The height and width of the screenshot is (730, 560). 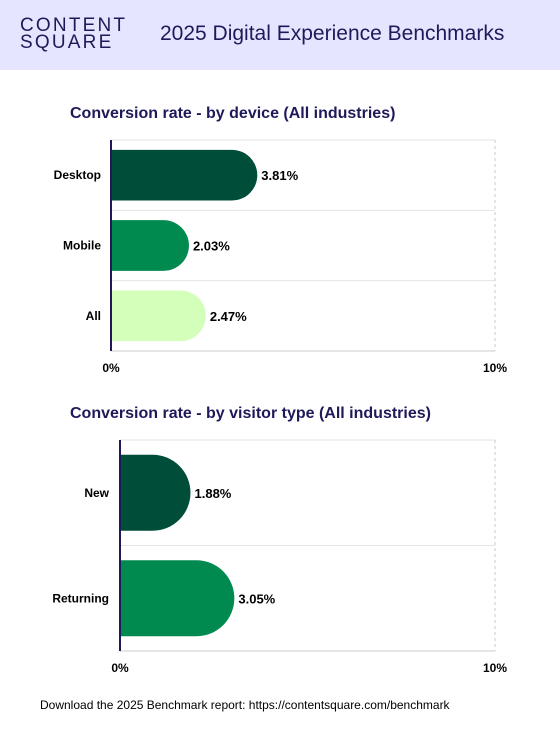 What do you see at coordinates (228, 316) in the screenshot?
I see `value-label: 2.47%` at bounding box center [228, 316].